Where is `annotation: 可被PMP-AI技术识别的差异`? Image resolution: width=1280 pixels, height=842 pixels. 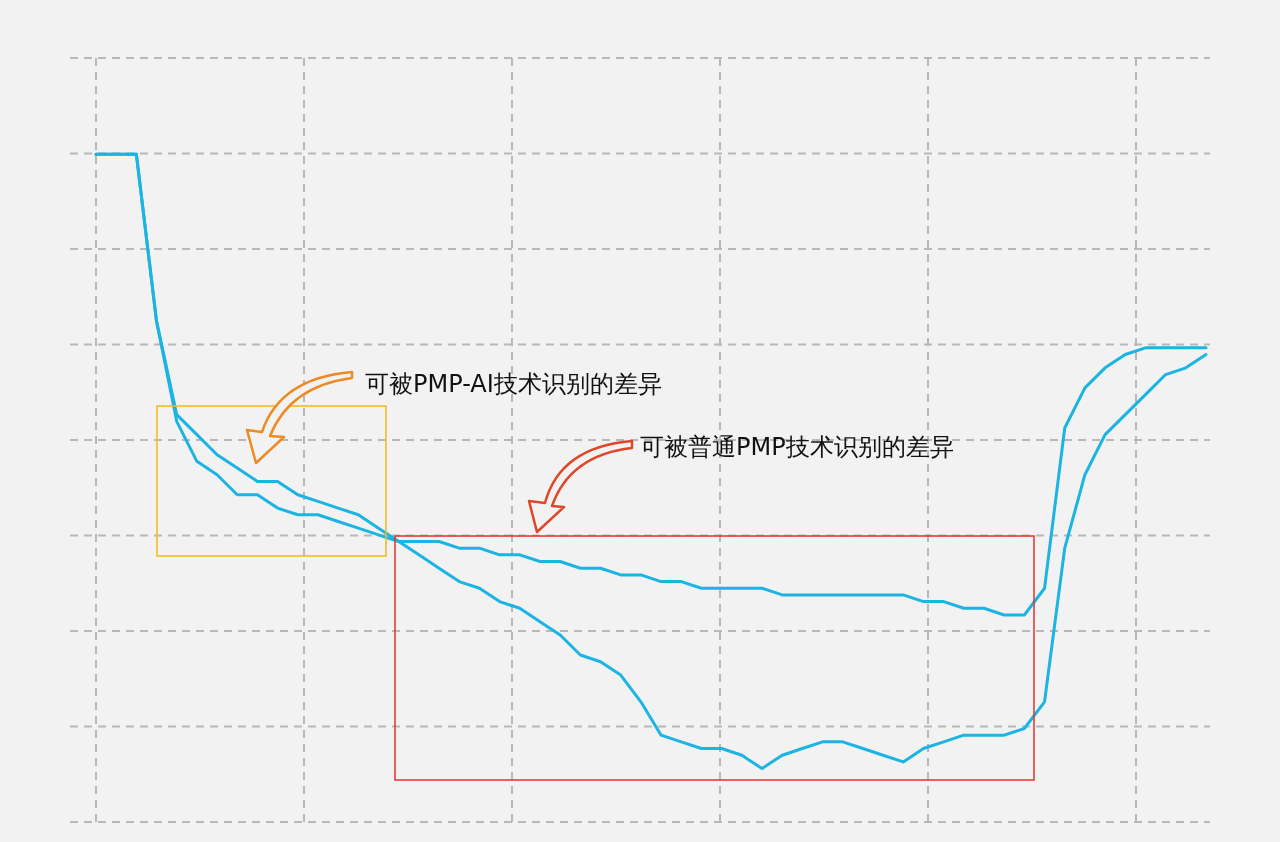
annotation: 可被PMP-AI技术识别的差异 is located at coordinates (513, 384).